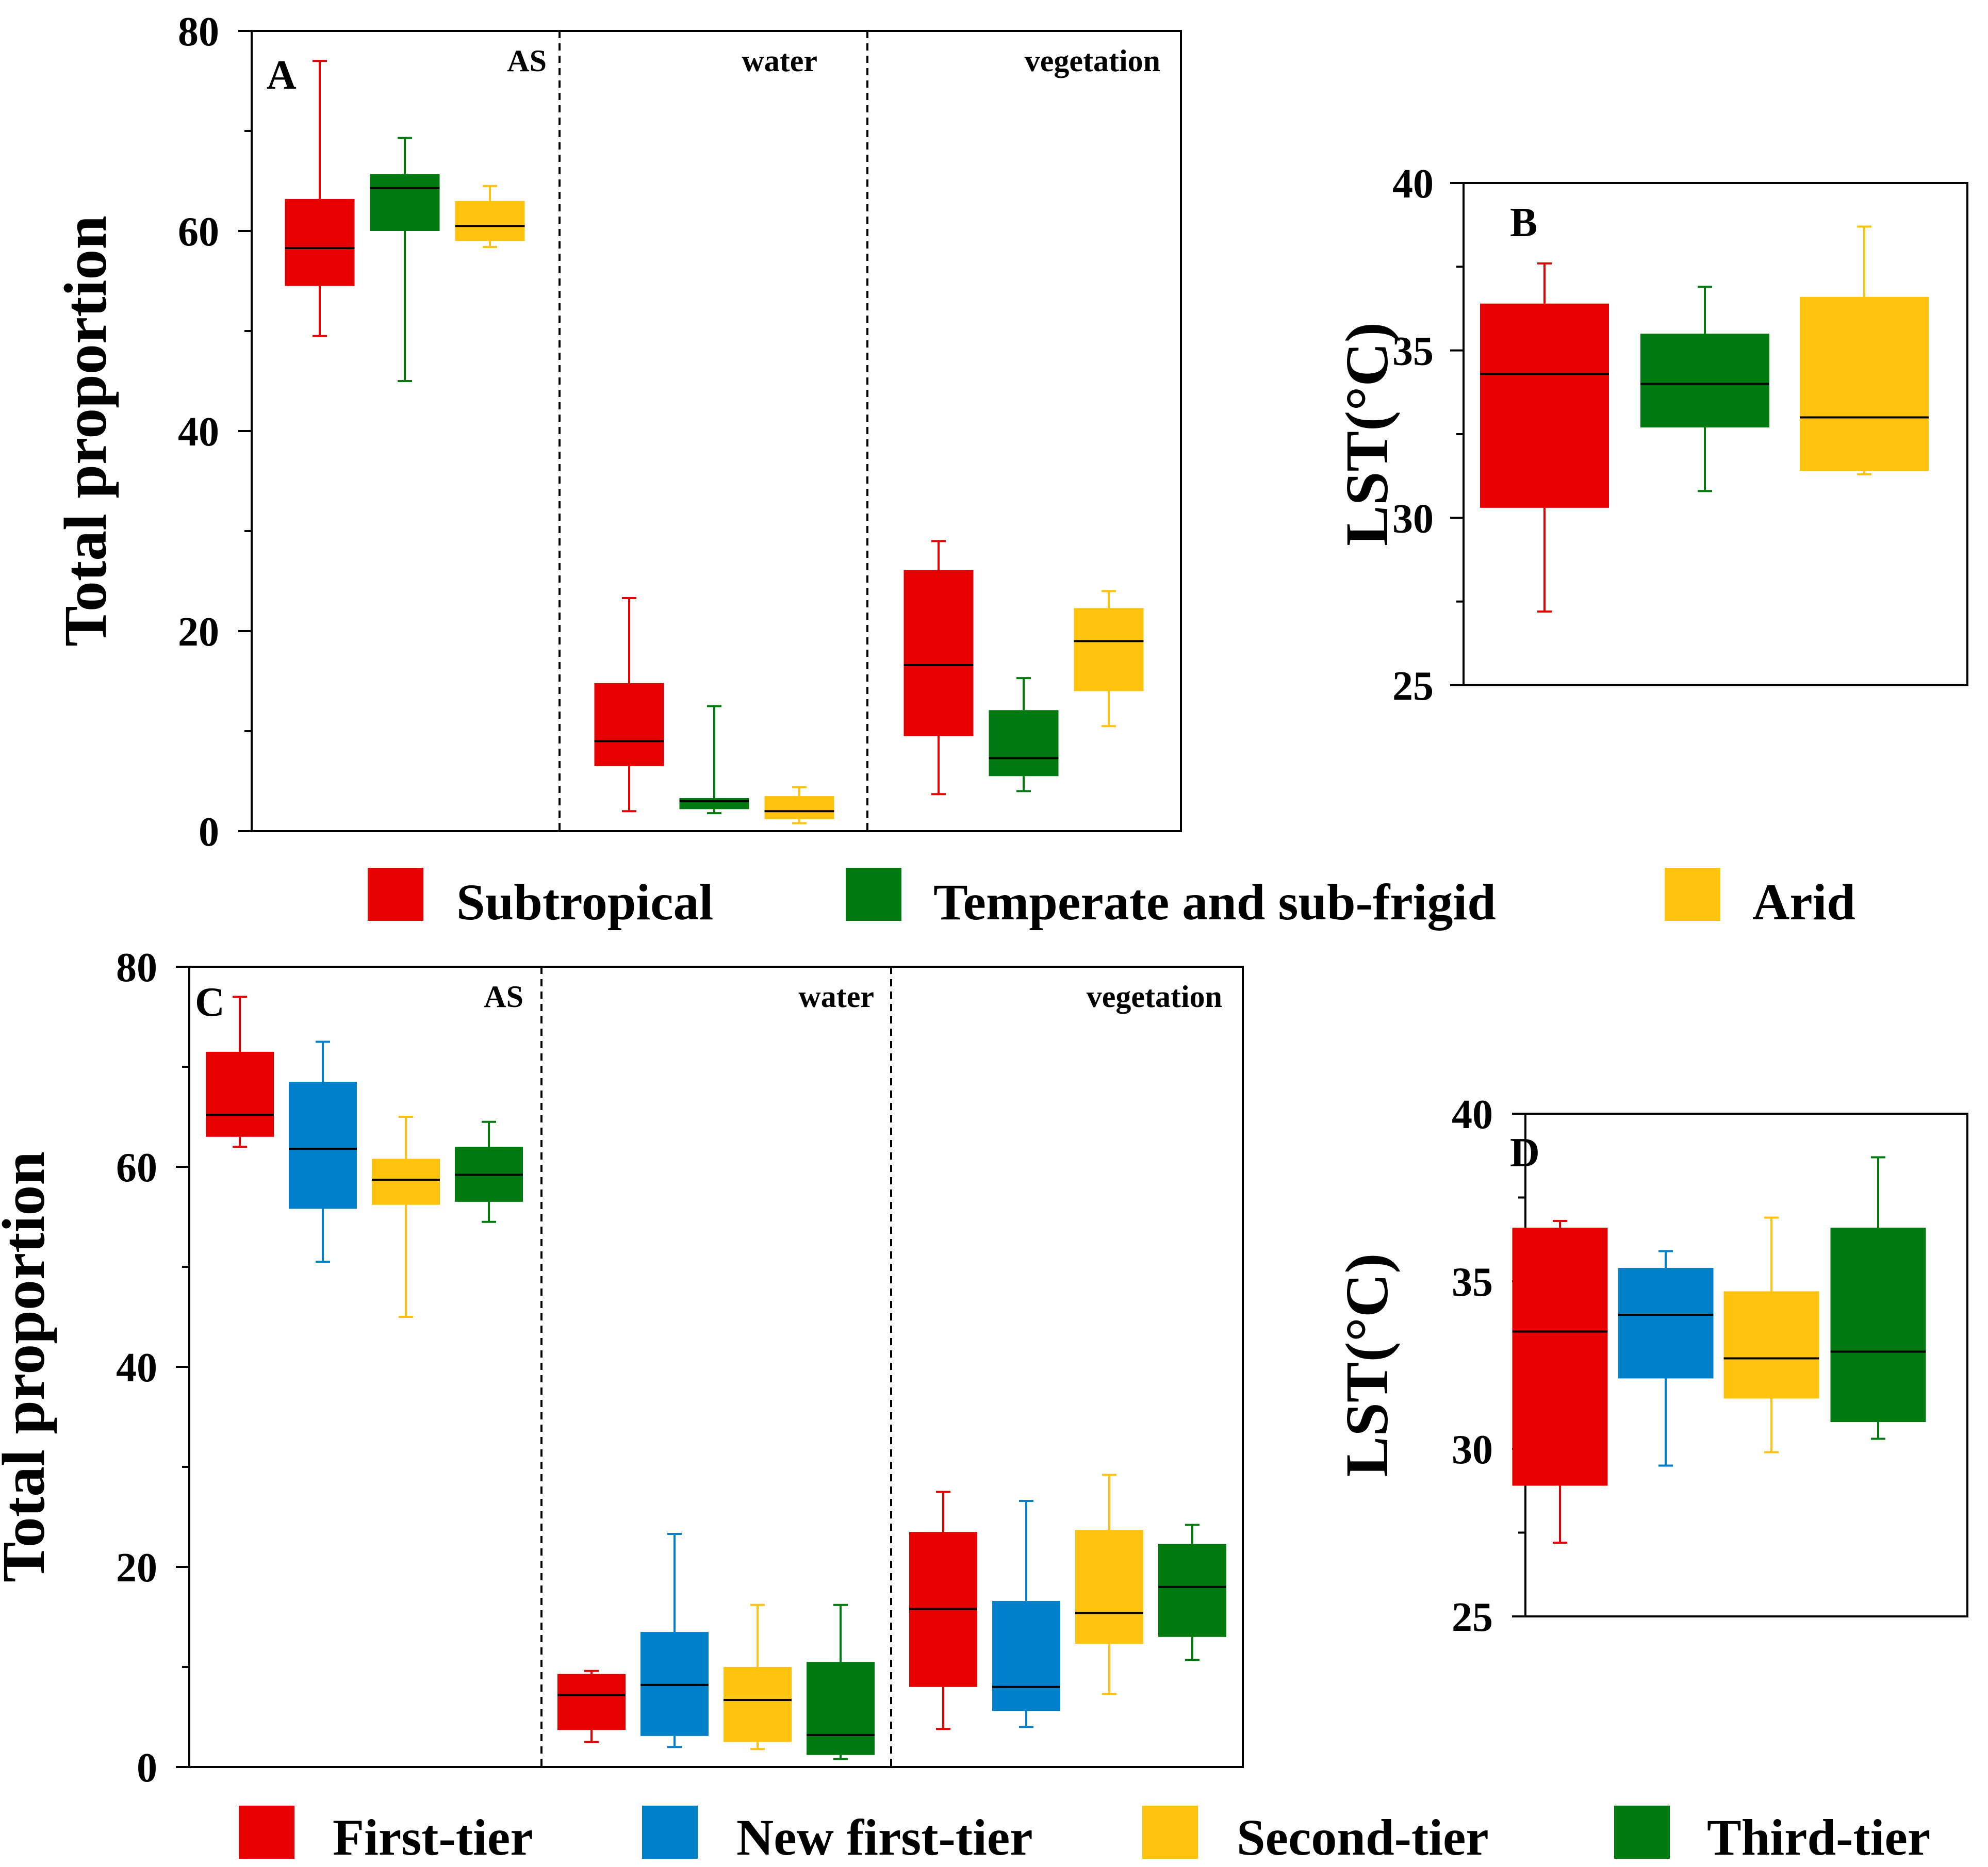  I want to click on panel-a-vegetation-arid-box, so click(1109, 649).